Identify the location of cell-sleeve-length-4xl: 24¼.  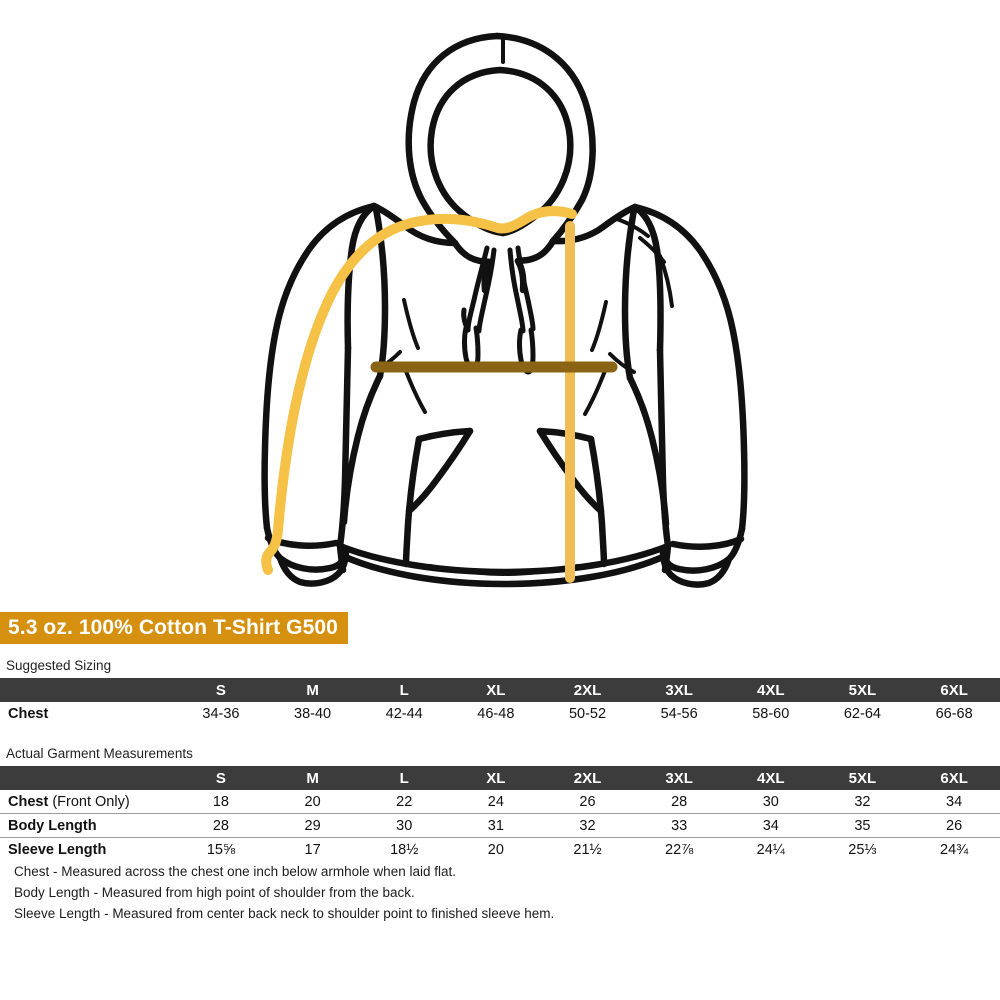
(770, 849).